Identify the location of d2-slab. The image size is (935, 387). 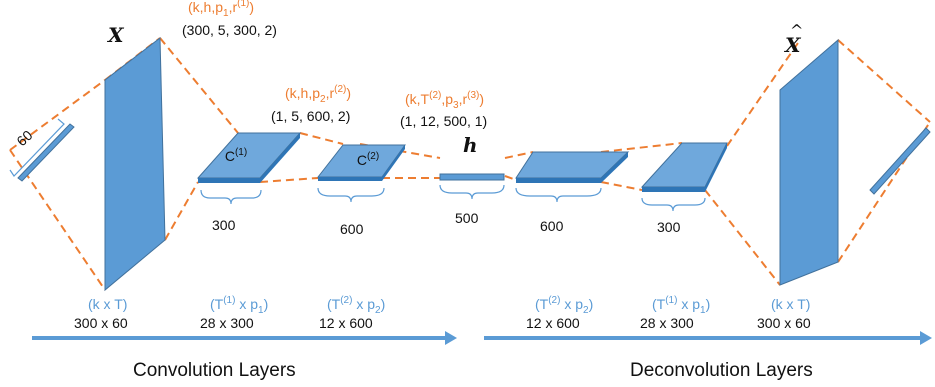
(684, 167).